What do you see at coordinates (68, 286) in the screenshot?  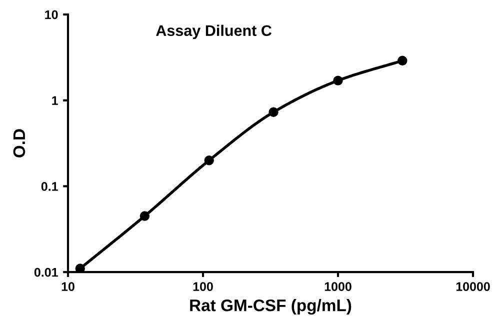 I see `x-tick-label: 10` at bounding box center [68, 286].